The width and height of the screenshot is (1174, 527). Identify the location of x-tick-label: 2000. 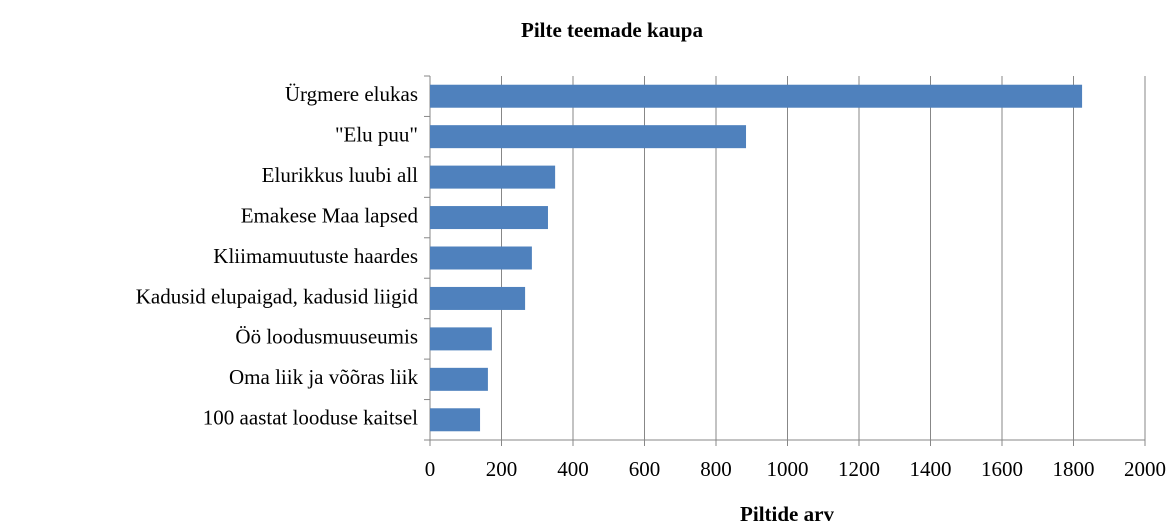
(1145, 469).